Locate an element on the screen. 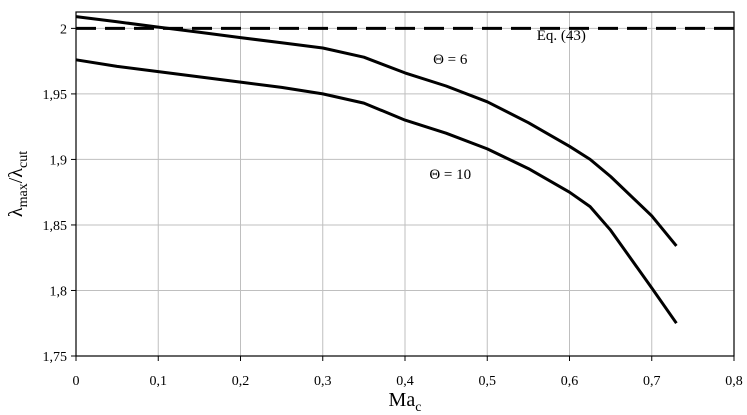  x-axis-label-main: Ma is located at coordinates (402, 400).